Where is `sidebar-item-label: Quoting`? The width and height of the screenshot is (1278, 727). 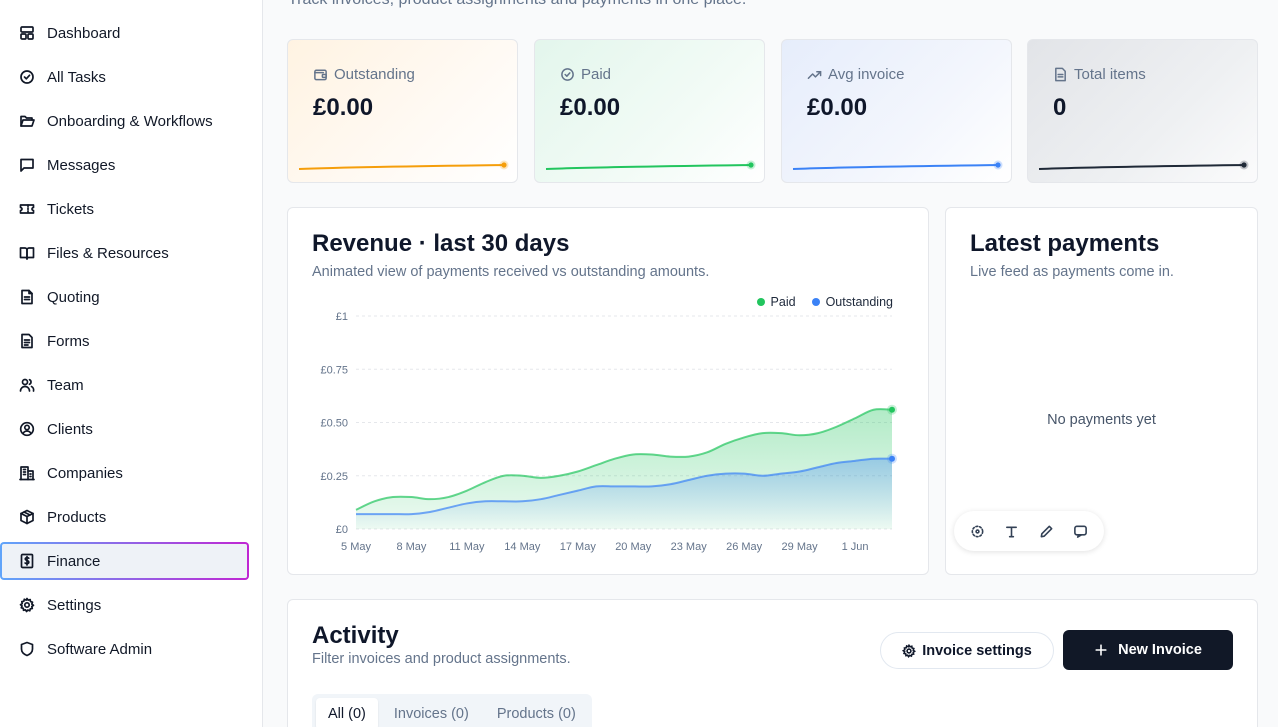 sidebar-item-label: Quoting is located at coordinates (73, 297).